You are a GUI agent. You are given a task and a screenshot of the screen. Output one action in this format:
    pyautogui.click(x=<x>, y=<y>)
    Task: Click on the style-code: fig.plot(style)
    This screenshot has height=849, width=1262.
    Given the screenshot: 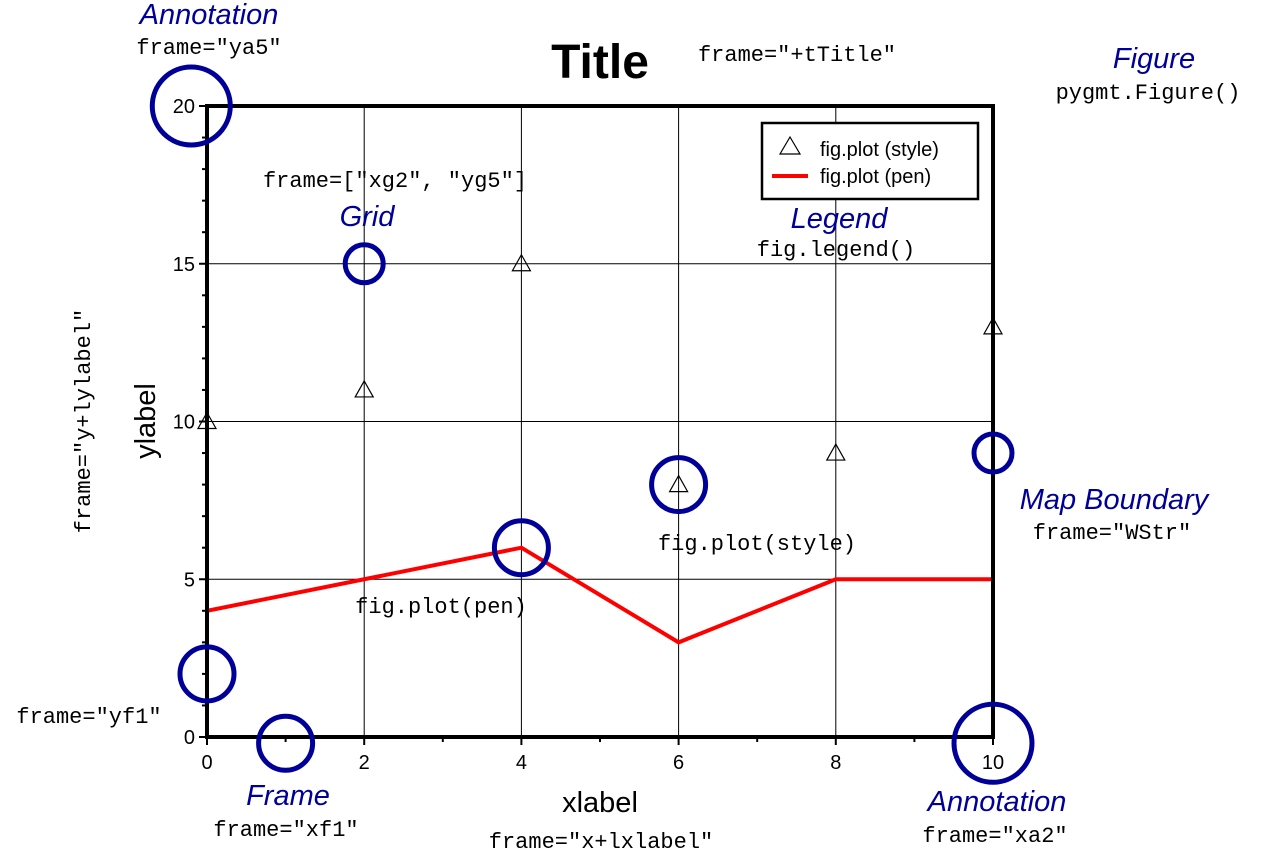 What is the action you would take?
    pyautogui.click(x=757, y=544)
    